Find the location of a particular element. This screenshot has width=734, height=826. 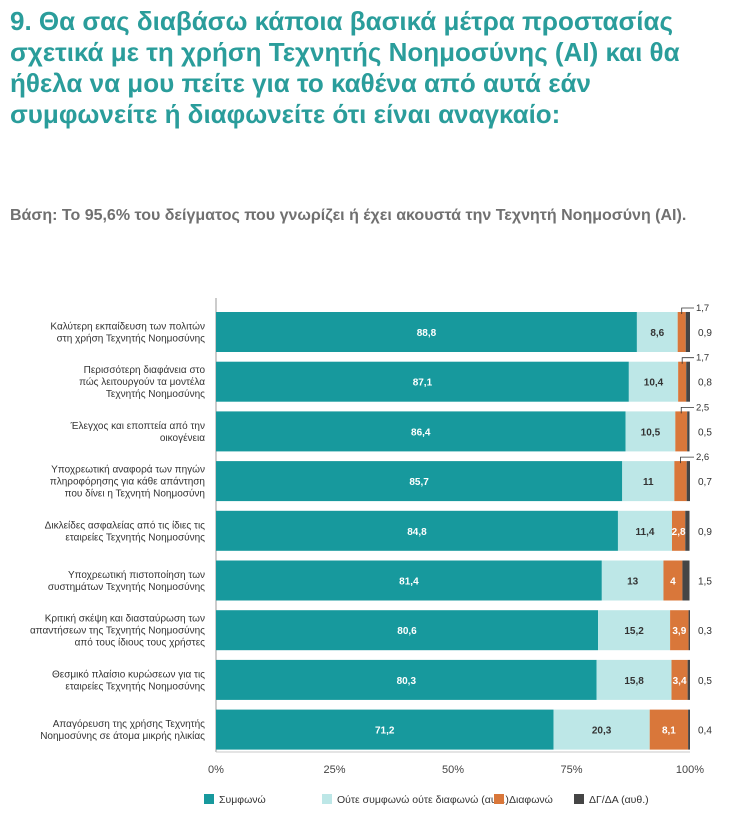

x-tick-label: 75% is located at coordinates (571, 770).